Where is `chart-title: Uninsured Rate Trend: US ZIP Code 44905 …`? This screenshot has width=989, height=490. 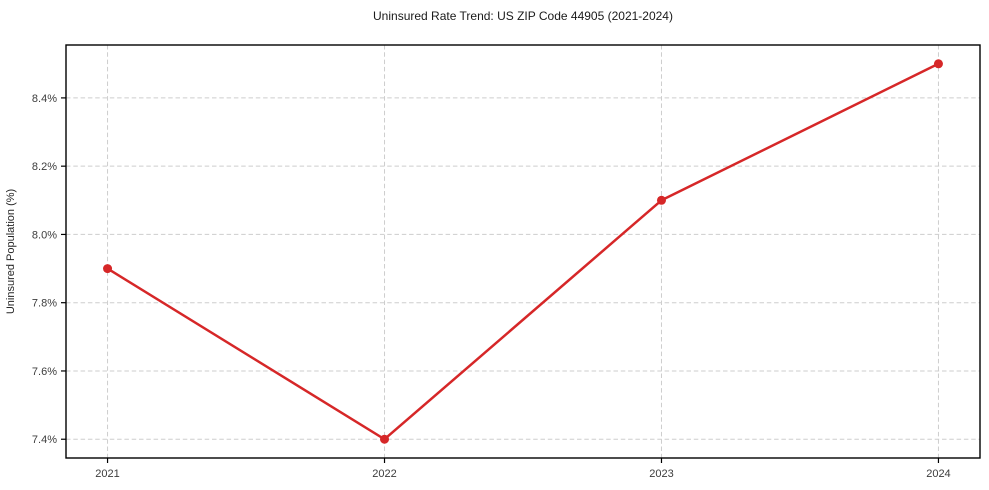
chart-title: Uninsured Rate Trend: US ZIP Code 44905 … is located at coordinates (523, 16).